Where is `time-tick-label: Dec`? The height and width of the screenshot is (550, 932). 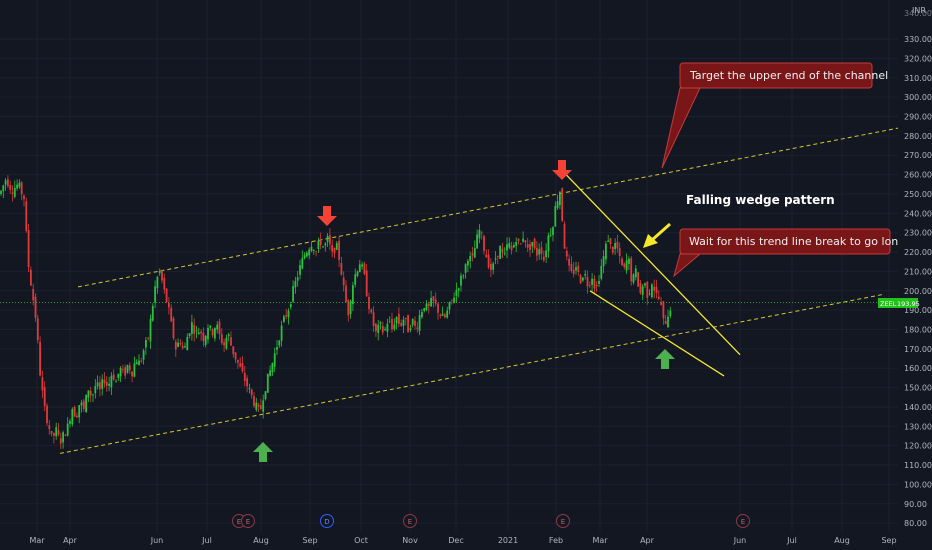 time-tick-label: Dec is located at coordinates (455, 540).